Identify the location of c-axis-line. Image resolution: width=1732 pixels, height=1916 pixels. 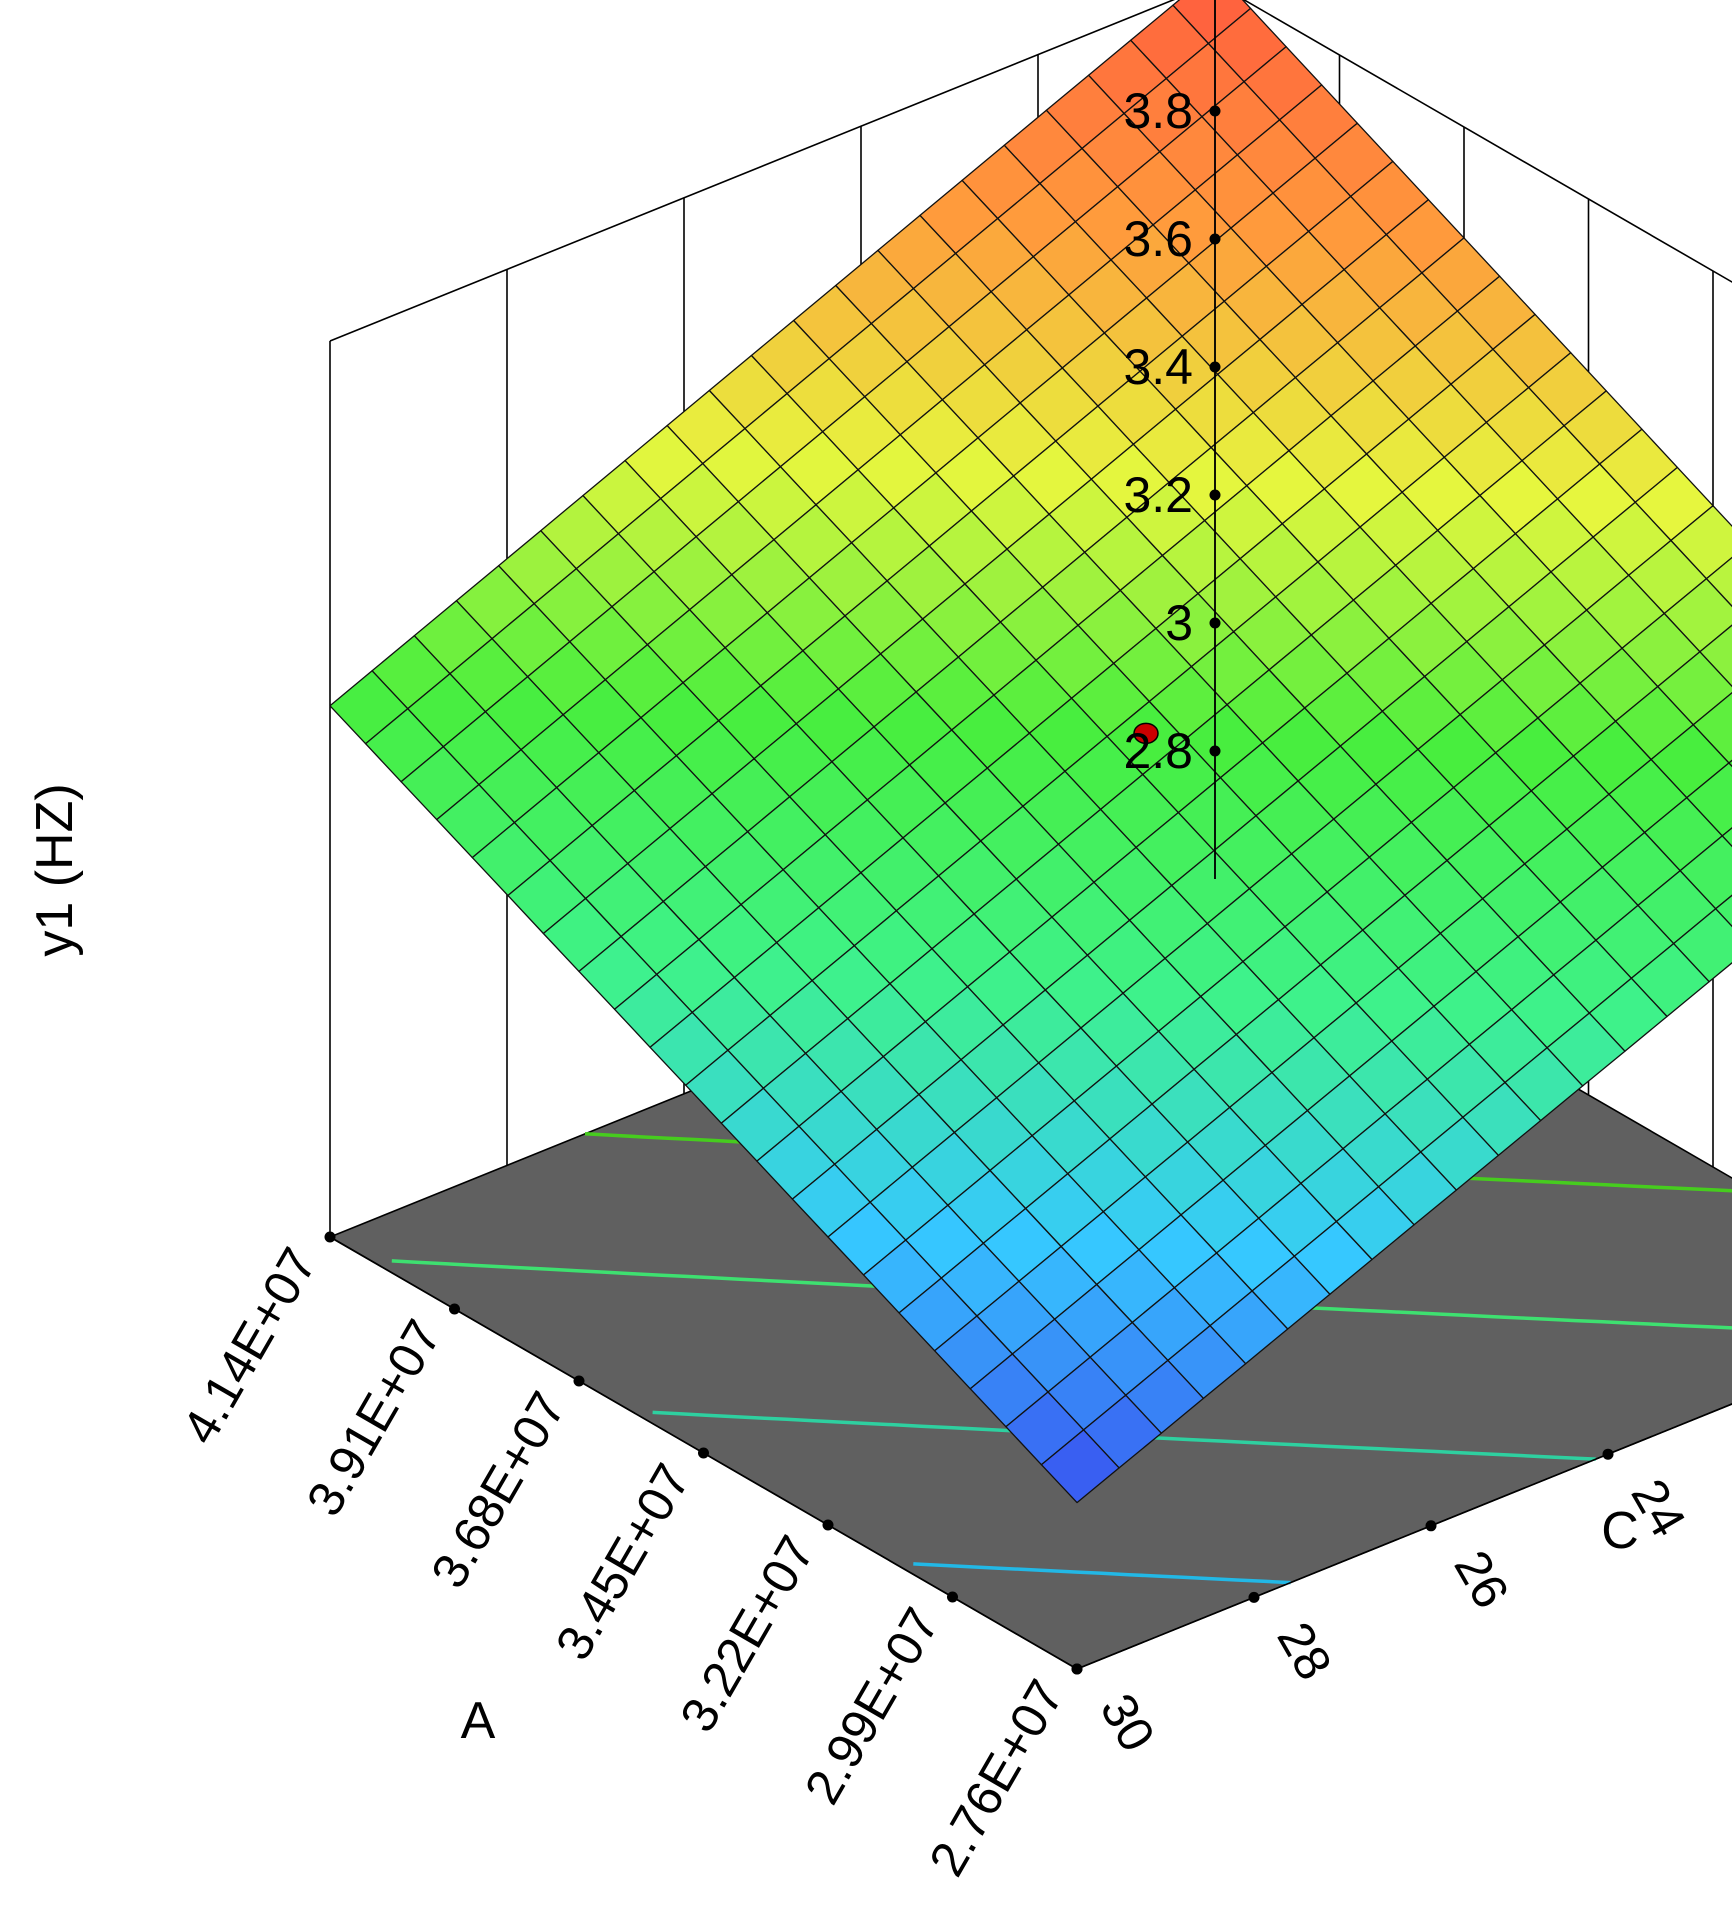
(1404, 1536).